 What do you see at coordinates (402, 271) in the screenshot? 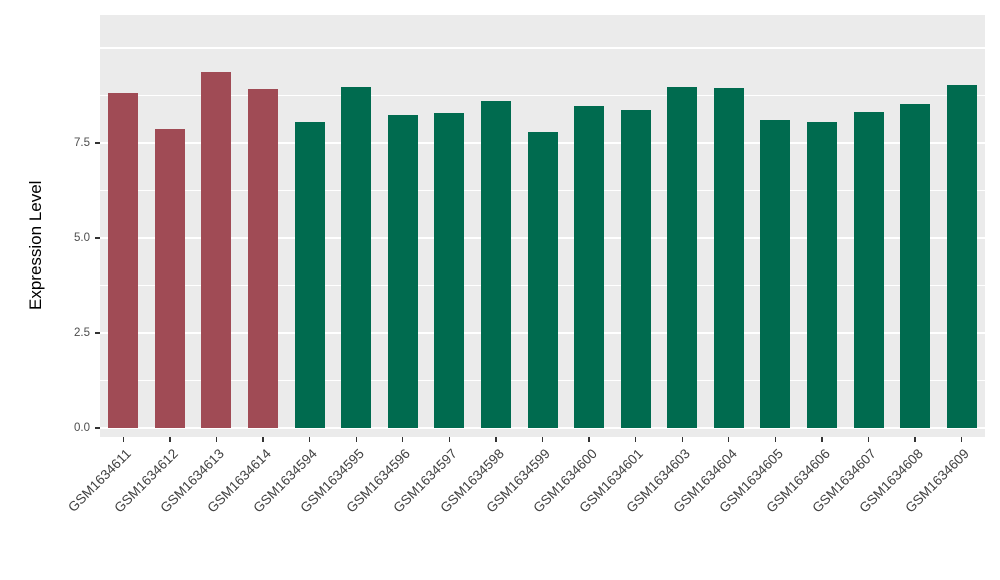
I see `bar-GSM1634596` at bounding box center [402, 271].